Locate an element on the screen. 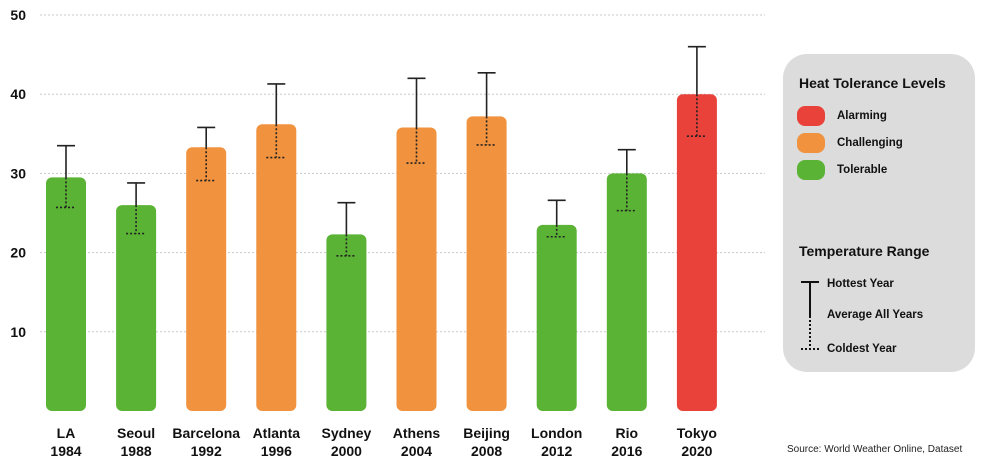 The width and height of the screenshot is (983, 476). x-label-la: LA is located at coordinates (66, 433).